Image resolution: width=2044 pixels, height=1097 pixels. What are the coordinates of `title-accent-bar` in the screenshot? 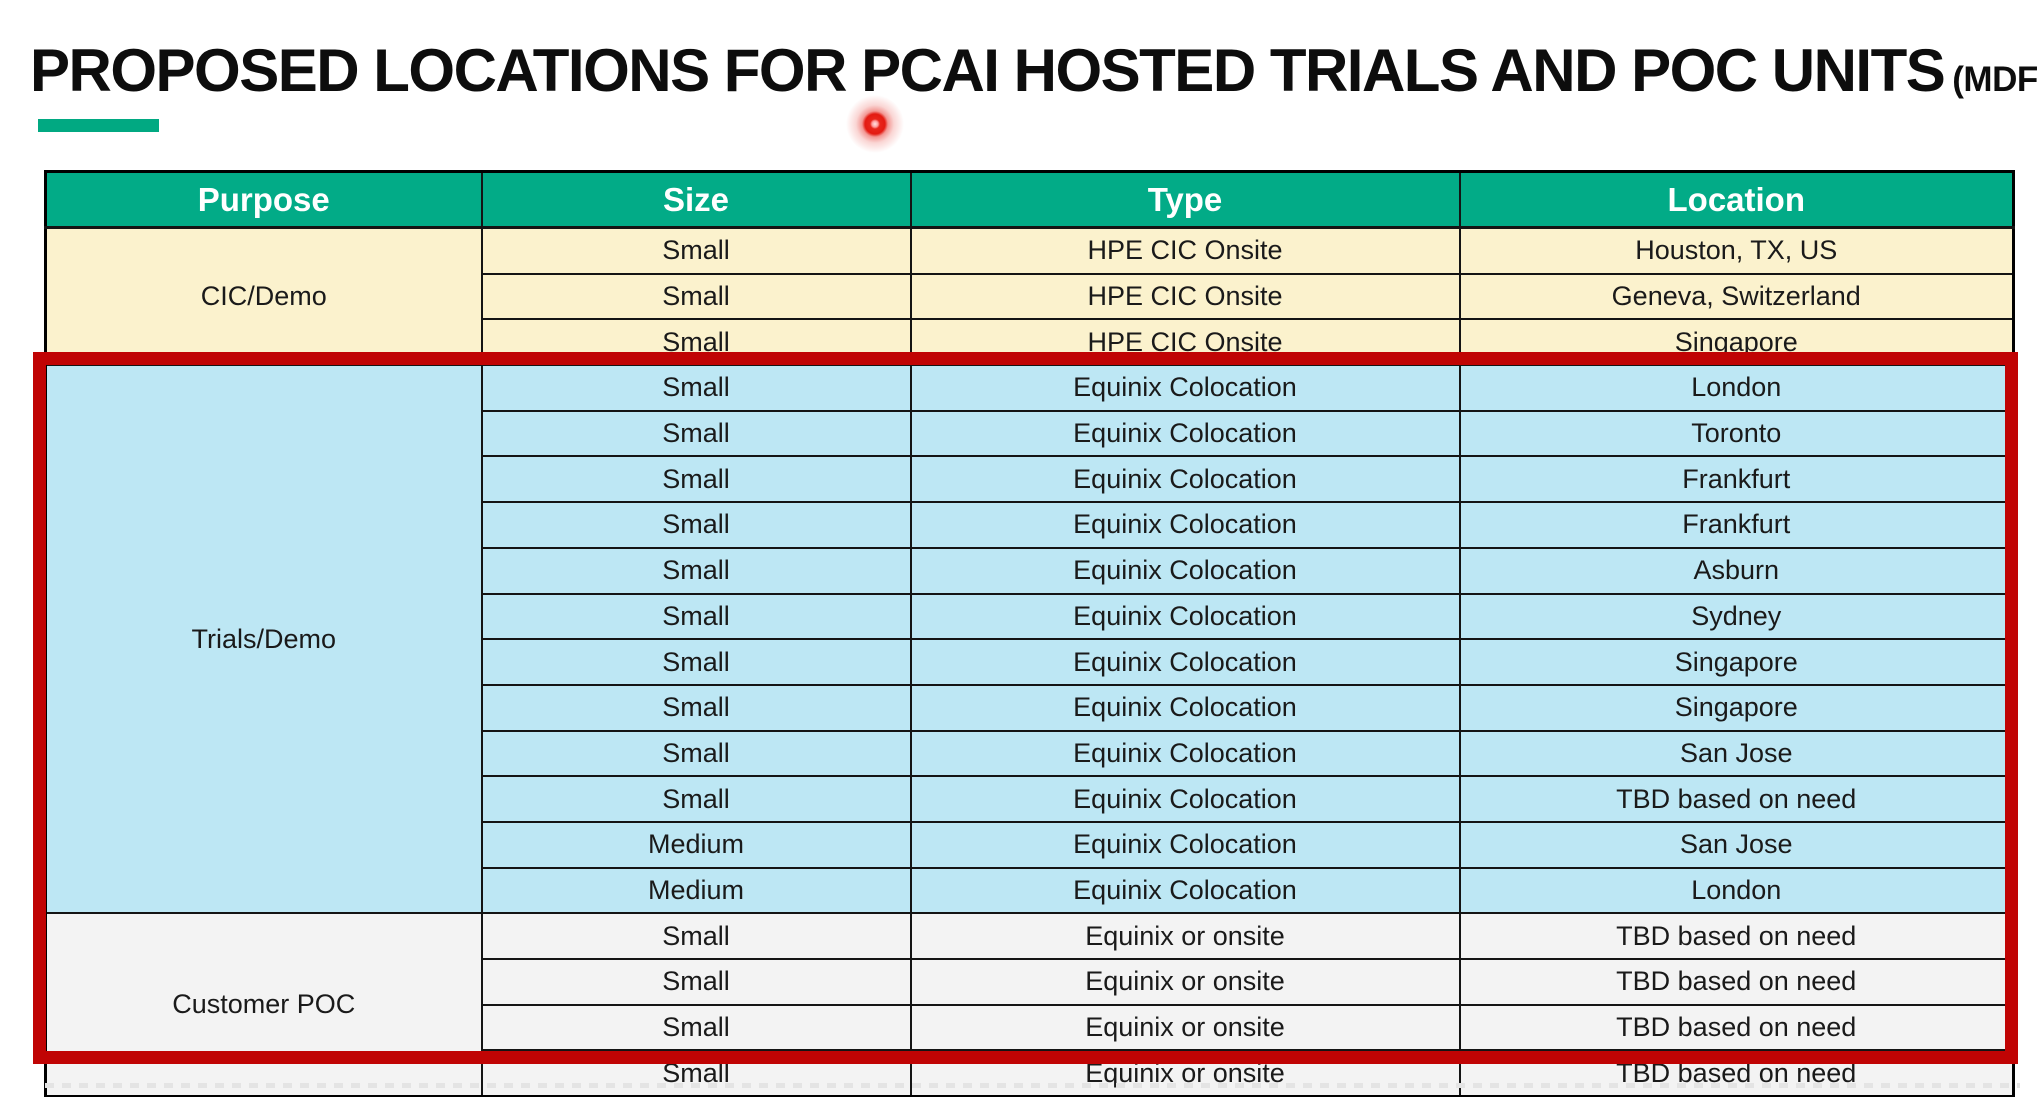 It's located at (98, 125).